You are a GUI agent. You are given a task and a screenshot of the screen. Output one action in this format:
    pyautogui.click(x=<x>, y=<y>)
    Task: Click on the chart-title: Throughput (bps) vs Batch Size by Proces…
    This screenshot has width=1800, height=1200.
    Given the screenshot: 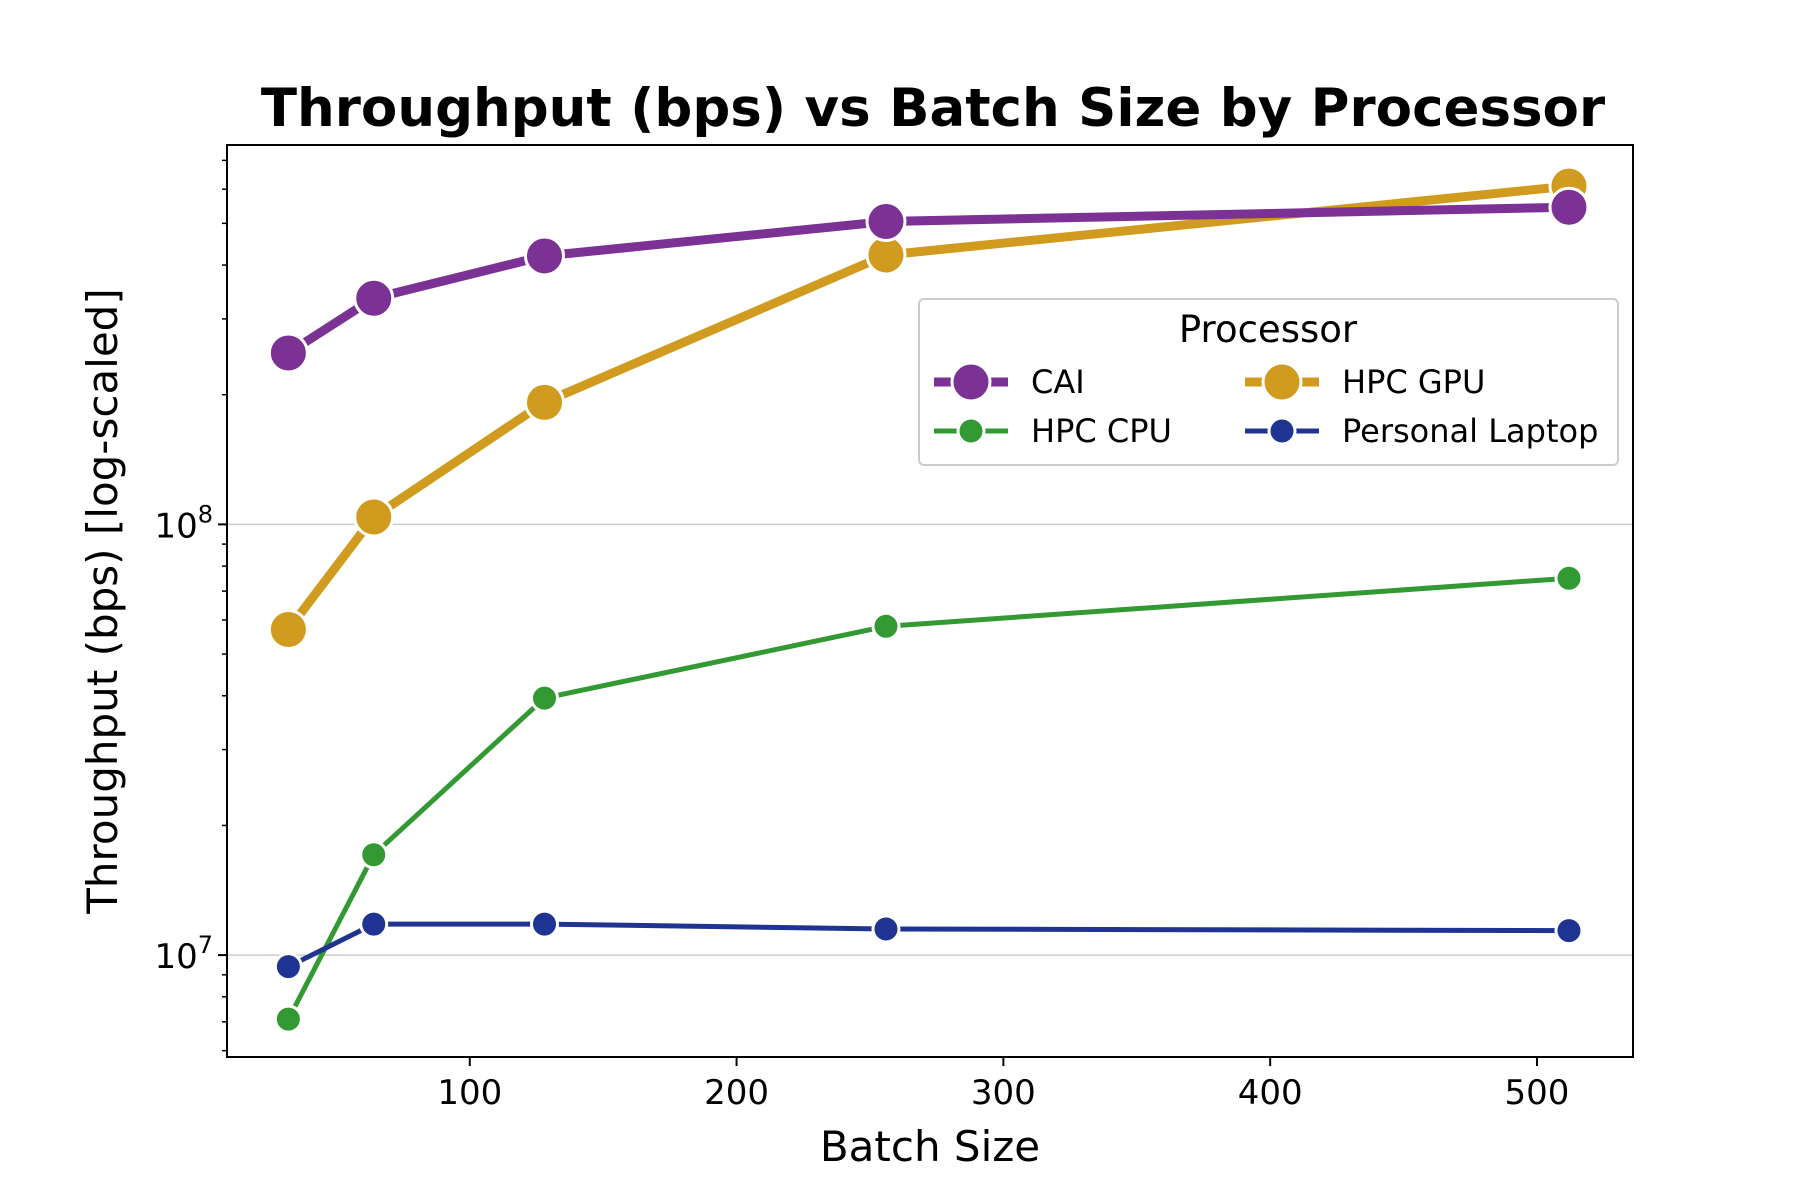 What is the action you would take?
    pyautogui.click(x=933, y=108)
    